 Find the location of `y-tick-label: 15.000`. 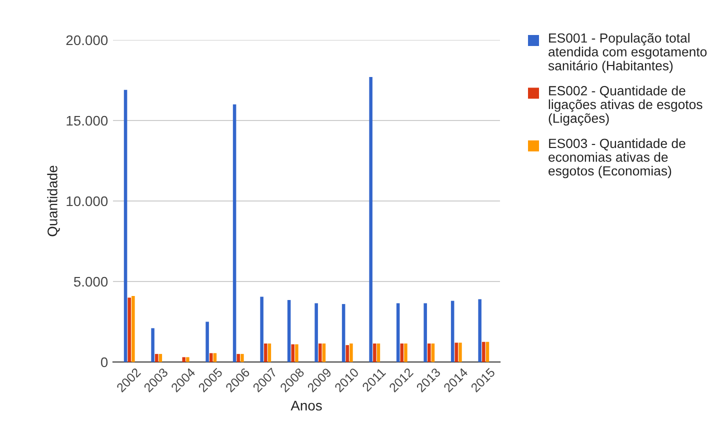

y-tick-label: 15.000 is located at coordinates (87, 121).